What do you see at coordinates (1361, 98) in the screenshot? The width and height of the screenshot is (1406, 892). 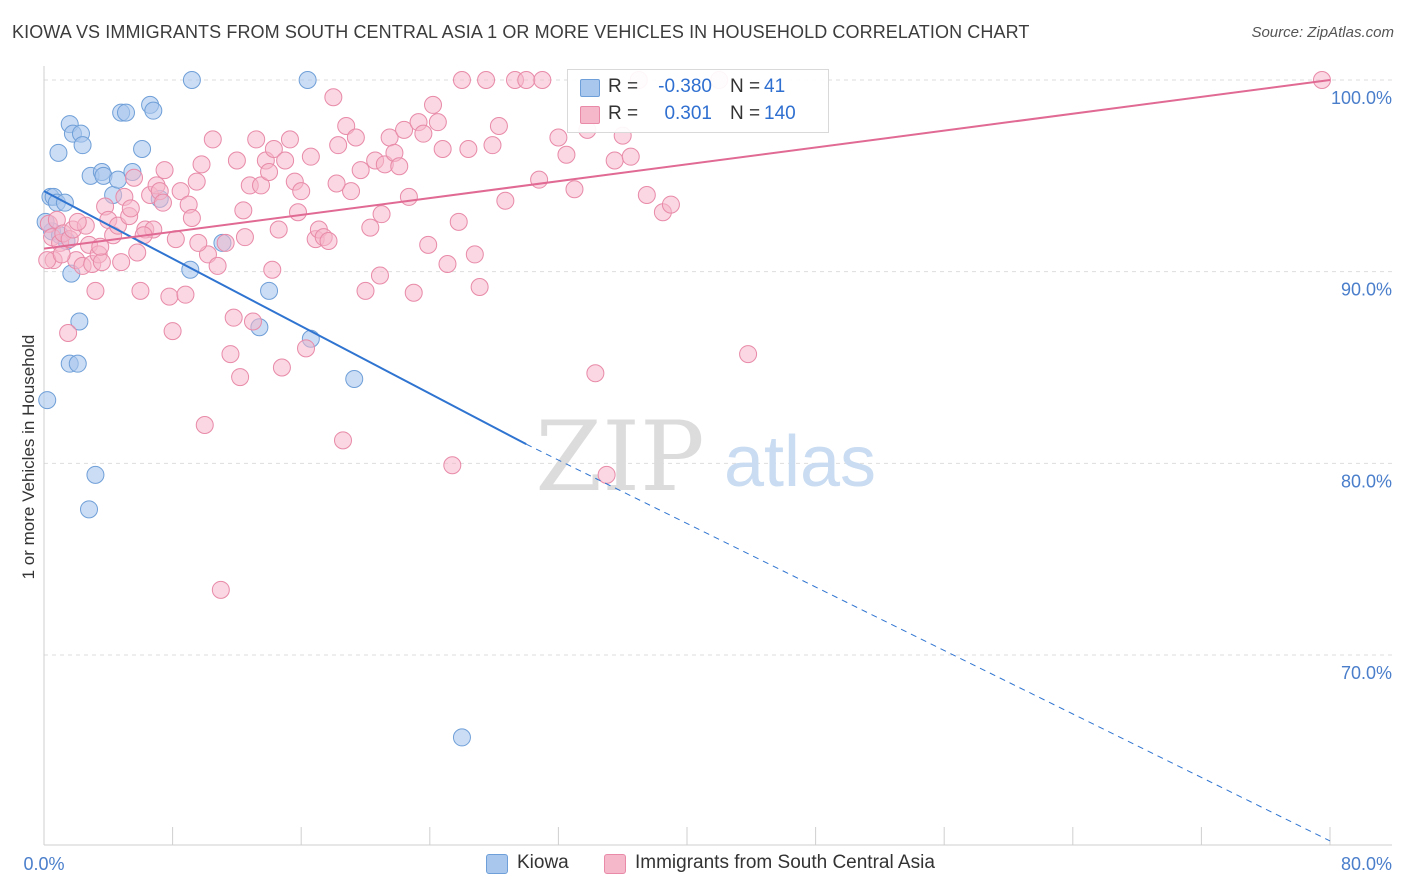 I see `y-tick-label: 100.0%` at bounding box center [1361, 98].